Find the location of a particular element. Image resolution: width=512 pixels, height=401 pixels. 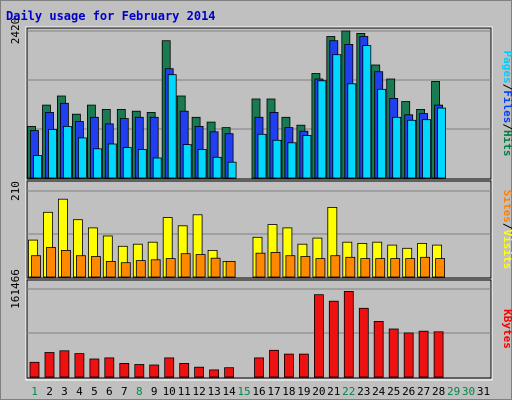

day-label: 3 is located at coordinates (64, 391).